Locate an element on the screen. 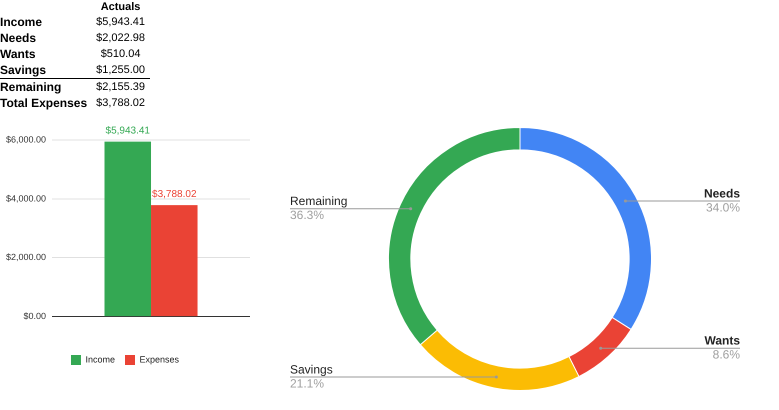 This screenshot has height=410, width=779. category-label: Income is located at coordinates (22, 22).